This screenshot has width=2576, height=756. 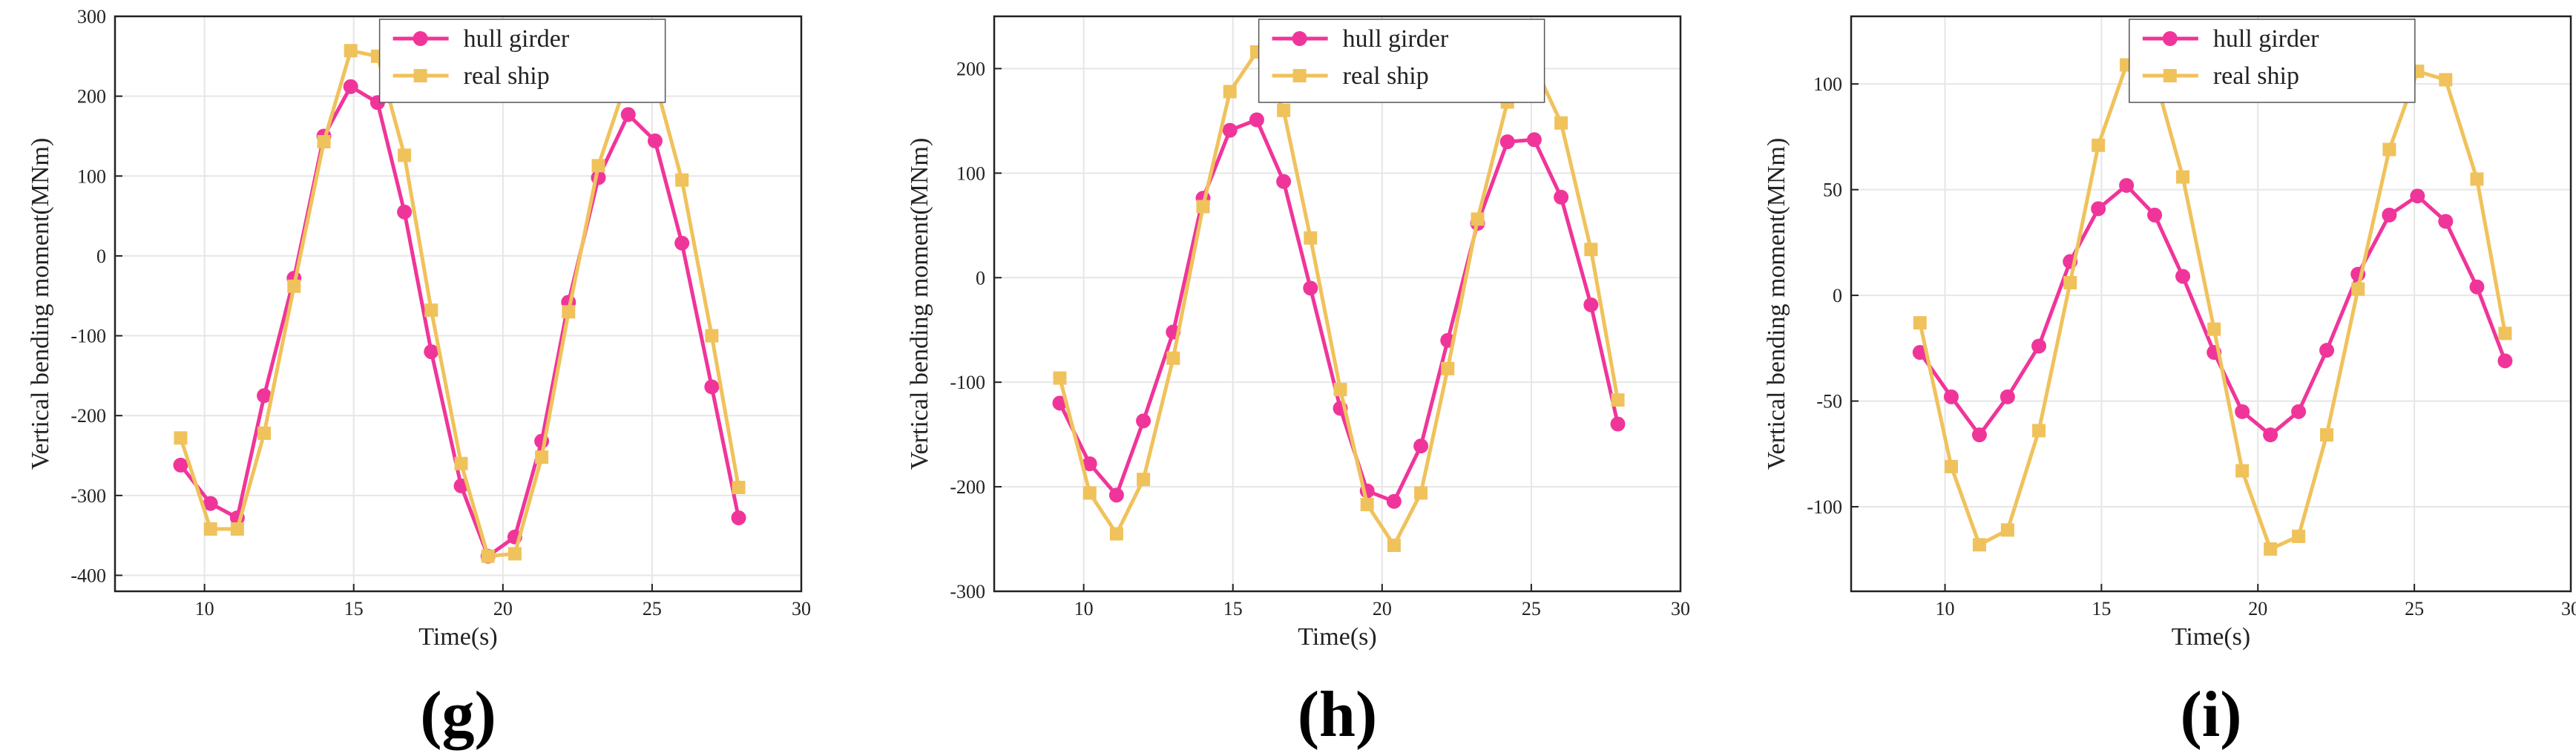 What do you see at coordinates (2170, 38) in the screenshot?
I see `legend-marker-circle` at bounding box center [2170, 38].